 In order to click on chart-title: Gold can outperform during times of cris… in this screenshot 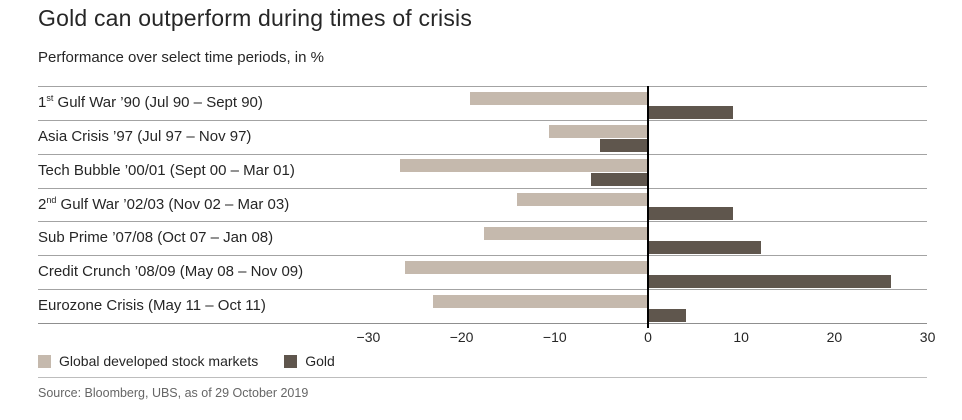, I will do `click(255, 18)`.